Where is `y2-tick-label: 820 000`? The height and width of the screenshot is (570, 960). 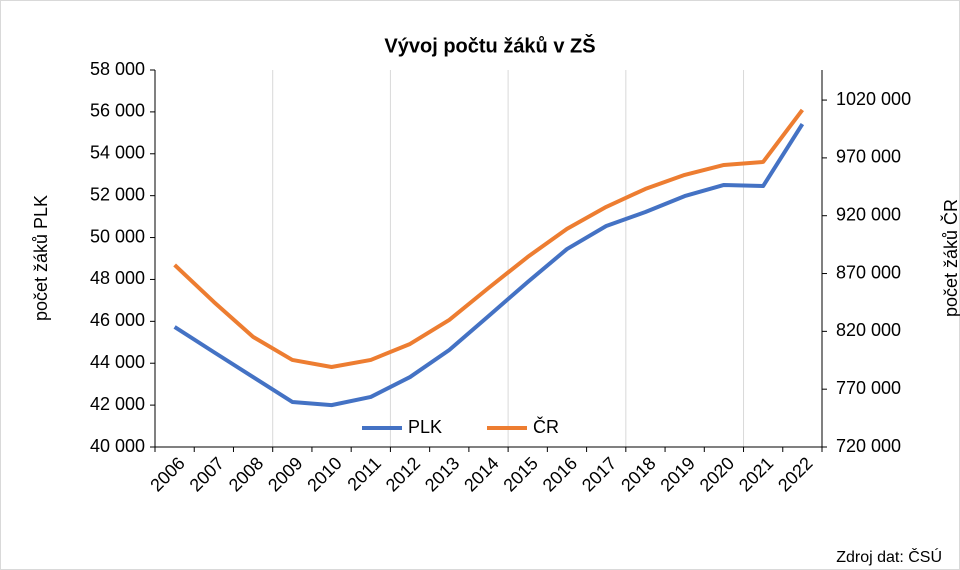 y2-tick-label: 820 000 is located at coordinates (868, 330).